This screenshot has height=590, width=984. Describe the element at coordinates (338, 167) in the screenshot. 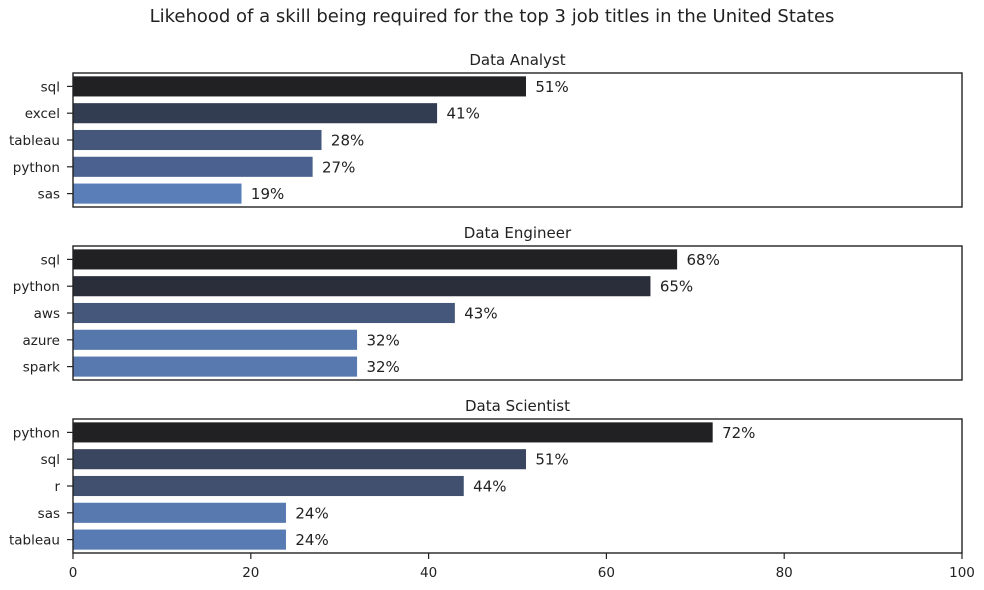

I see `data-label: 27%` at that location.